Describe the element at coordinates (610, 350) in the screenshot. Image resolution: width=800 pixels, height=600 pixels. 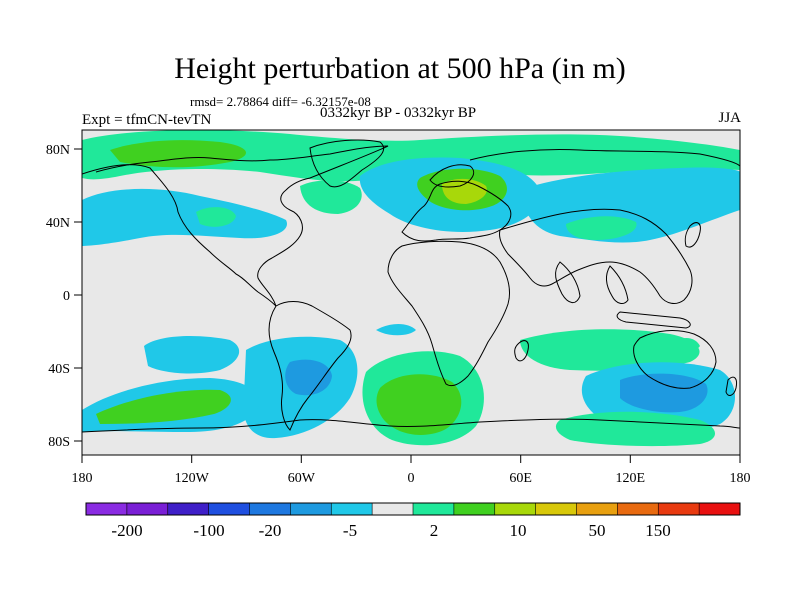
I see `anomaly-region-indian-ocean` at that location.